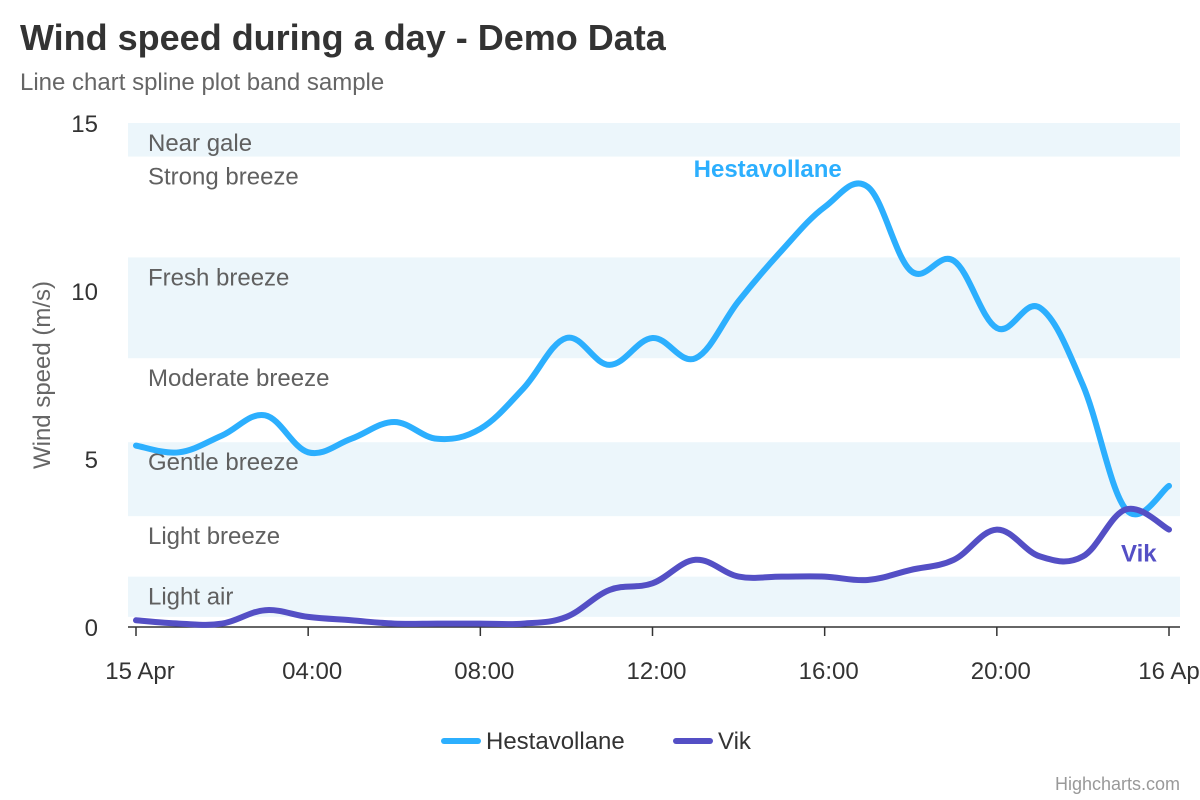  I want to click on y-axis-title: Wind speed (m/s), so click(42, 375).